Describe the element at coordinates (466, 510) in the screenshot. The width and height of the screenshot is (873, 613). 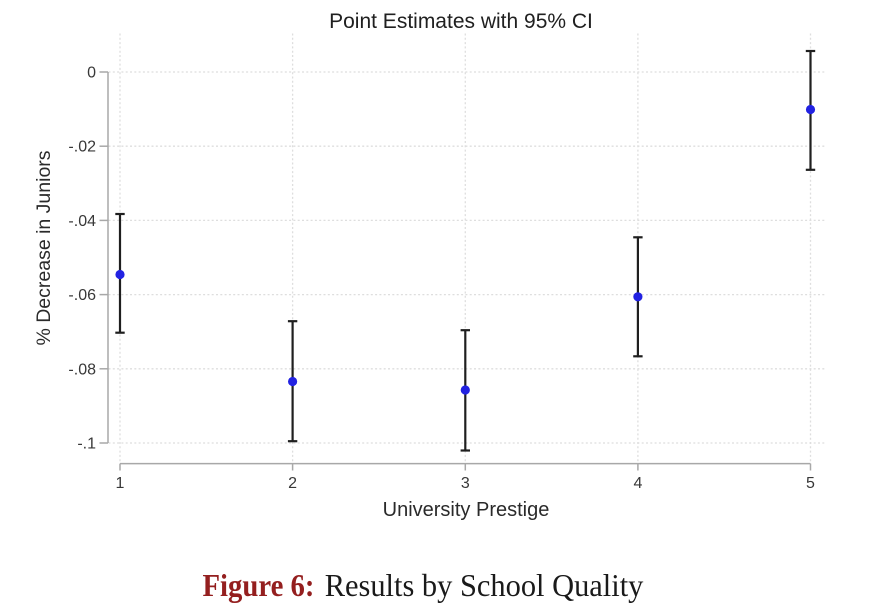
I see `svg-text: University Prestige` at that location.